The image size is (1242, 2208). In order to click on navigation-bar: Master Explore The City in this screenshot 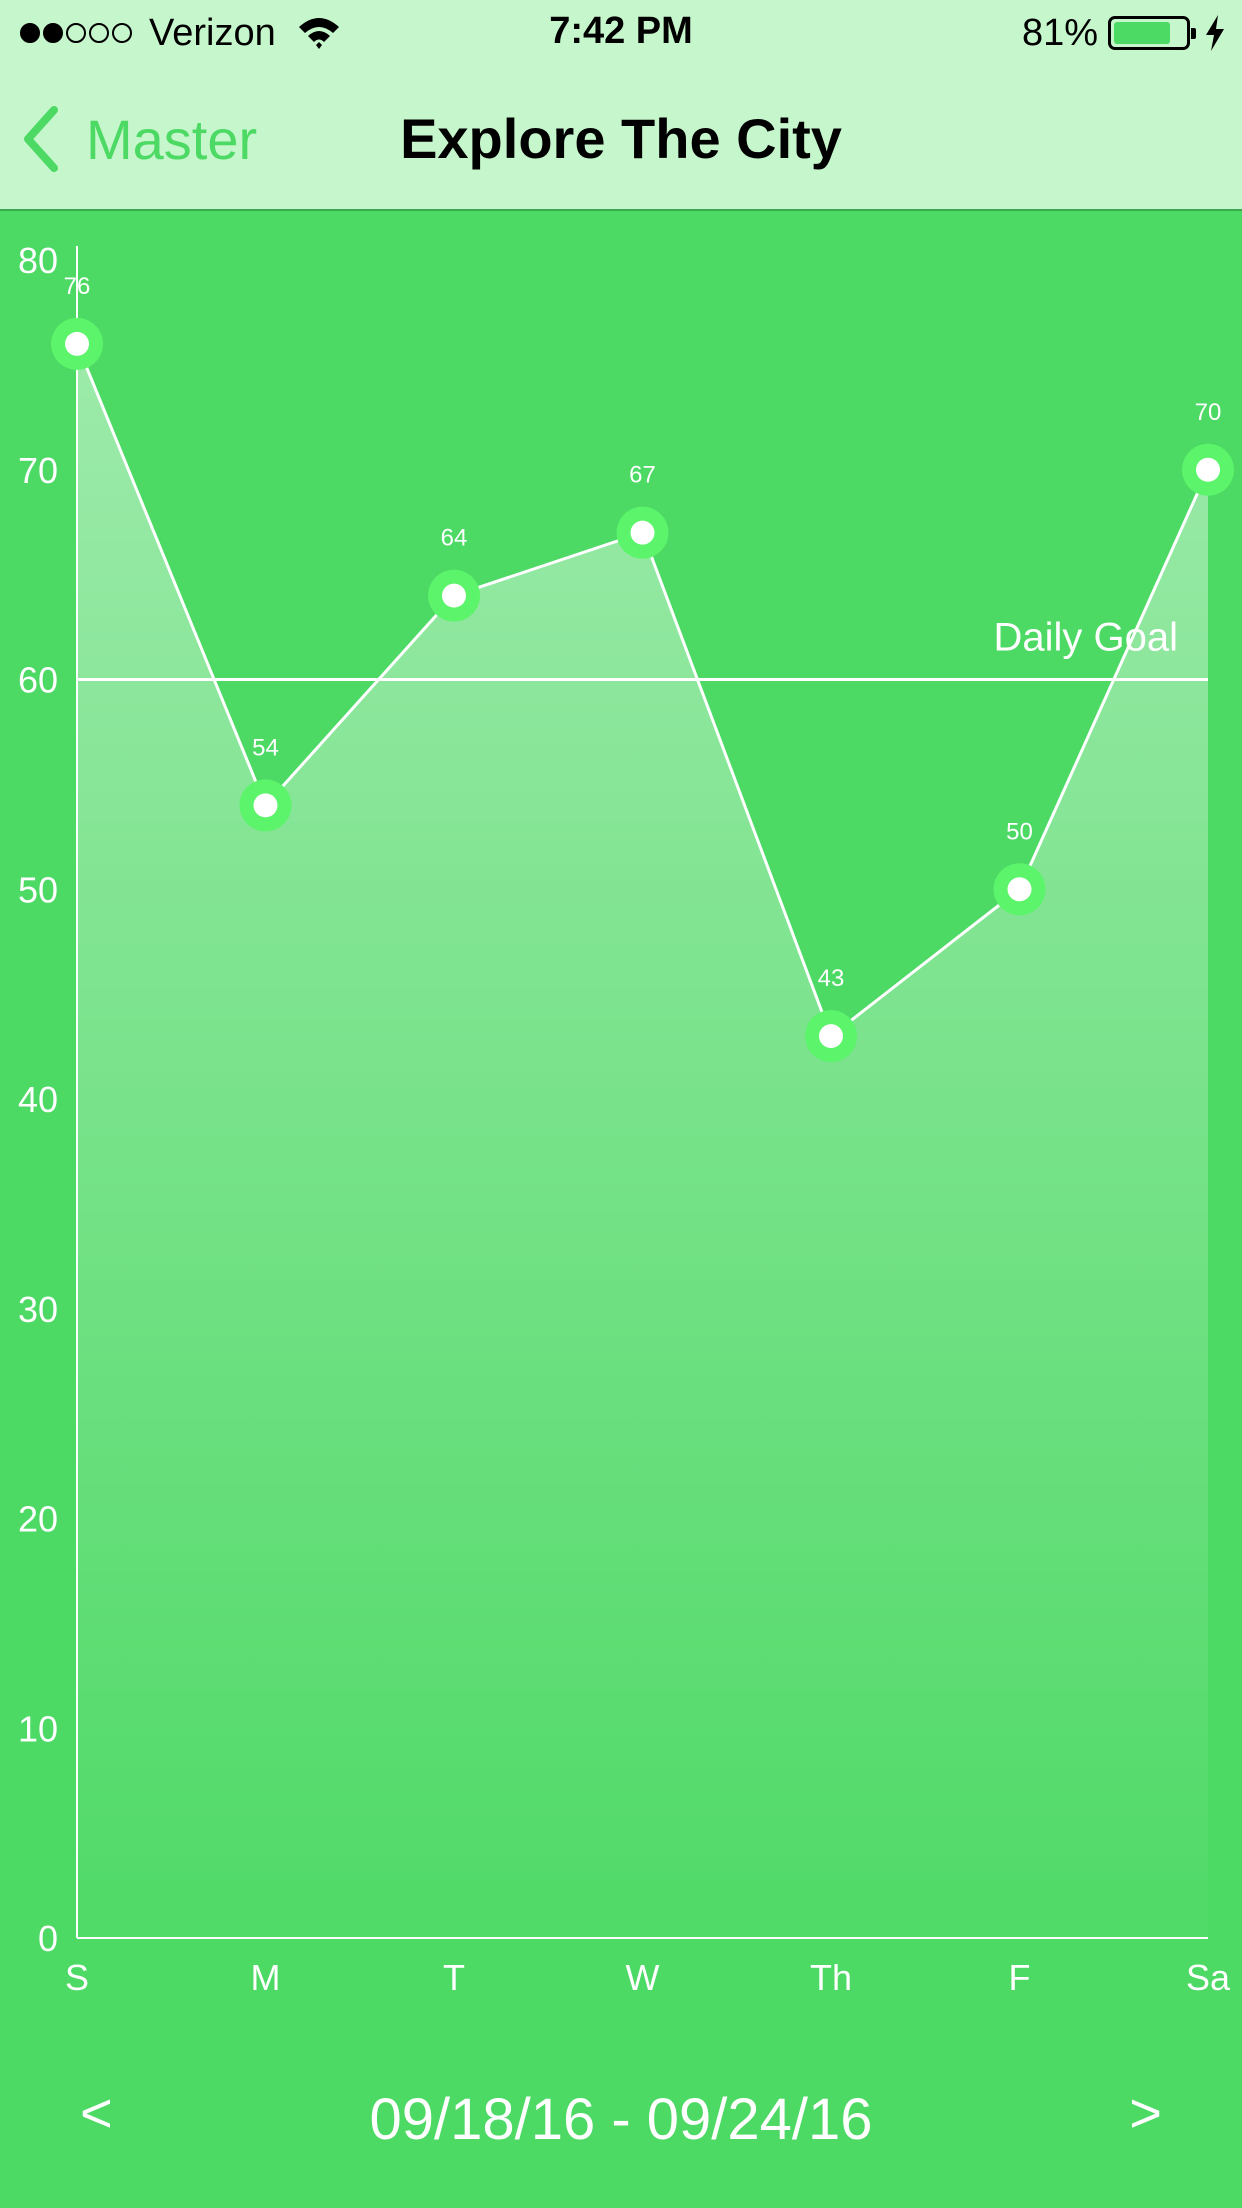, I will do `click(621, 138)`.